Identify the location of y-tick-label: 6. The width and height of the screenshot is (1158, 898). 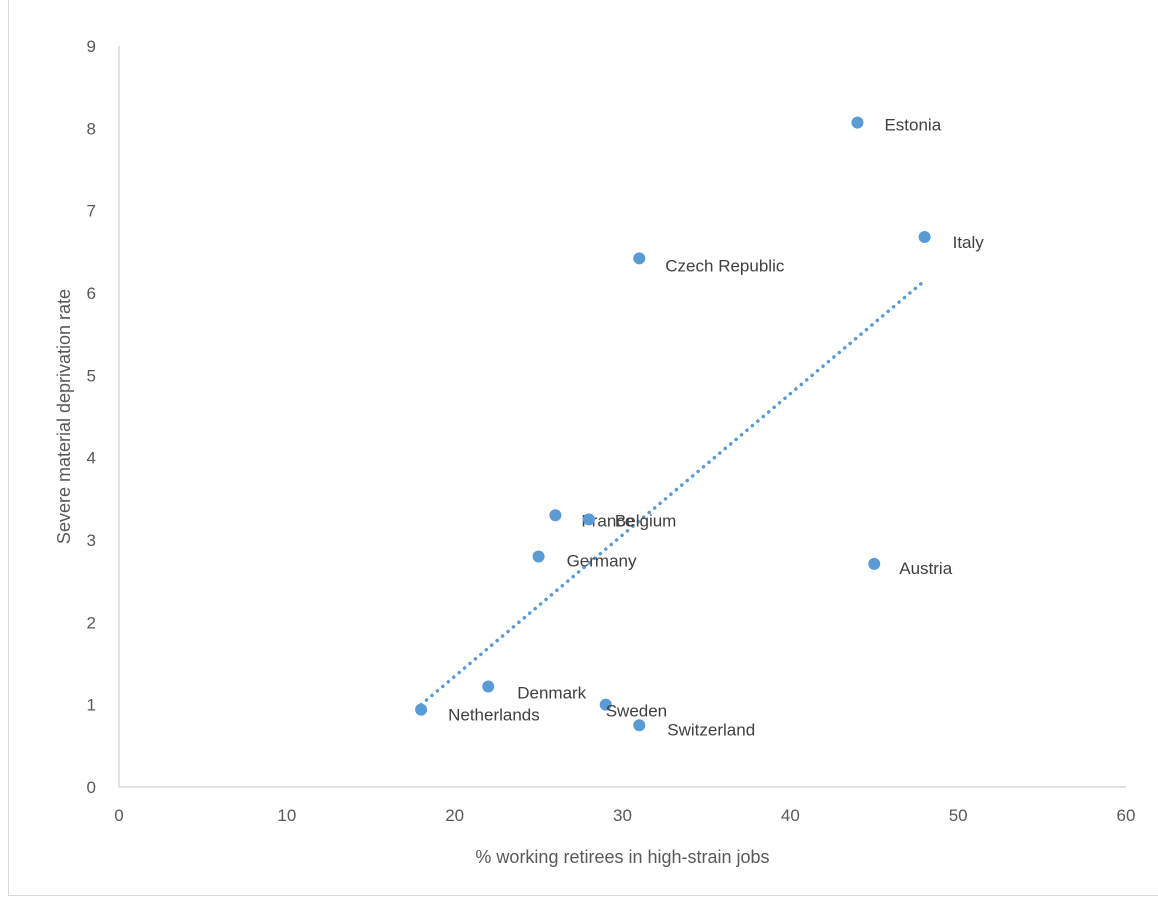
(91, 293).